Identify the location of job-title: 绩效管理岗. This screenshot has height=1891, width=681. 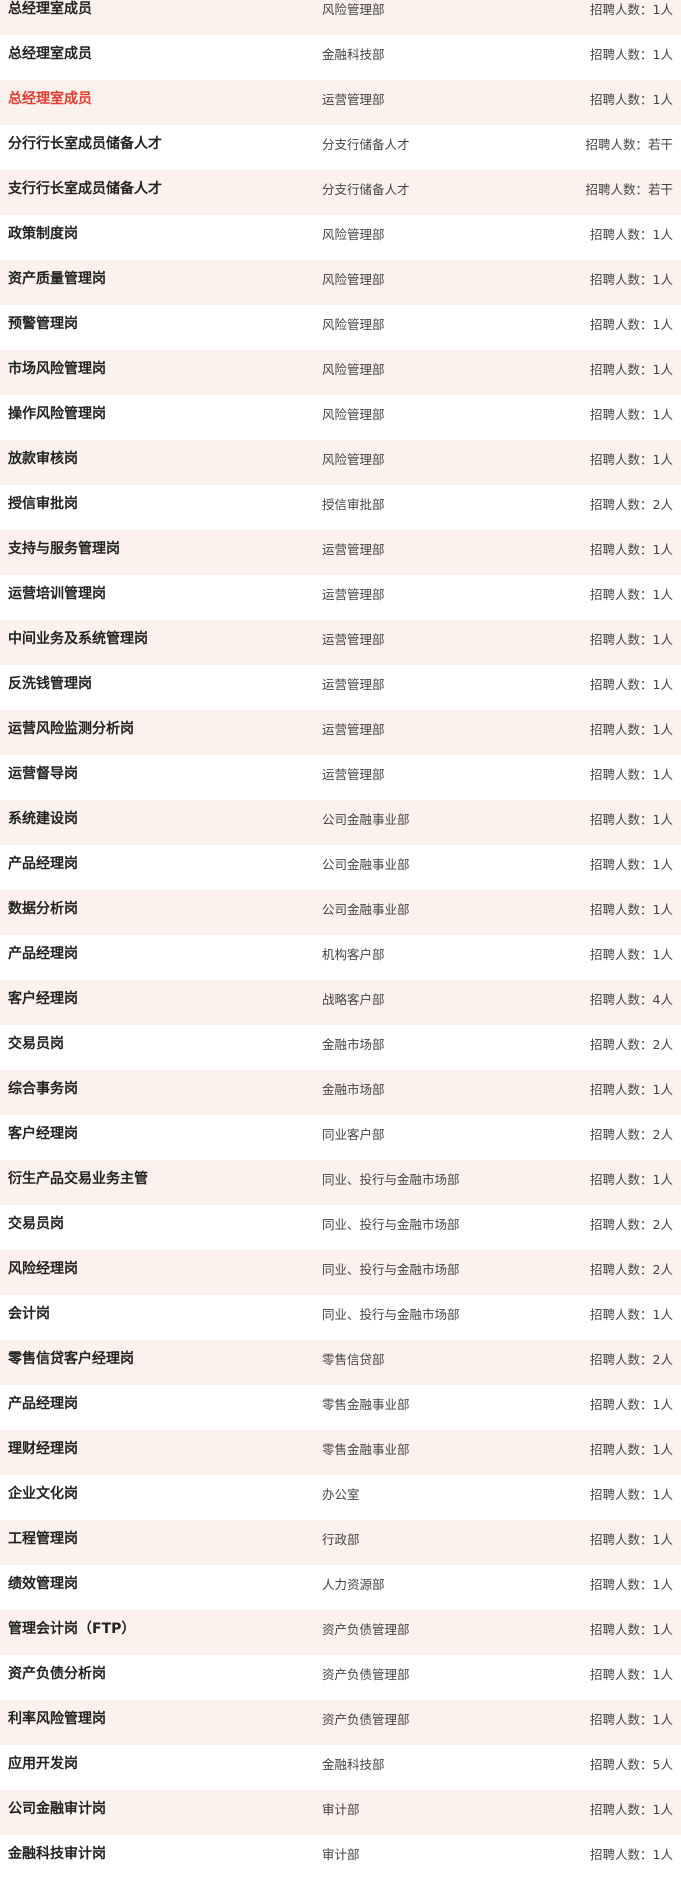
(43, 1584).